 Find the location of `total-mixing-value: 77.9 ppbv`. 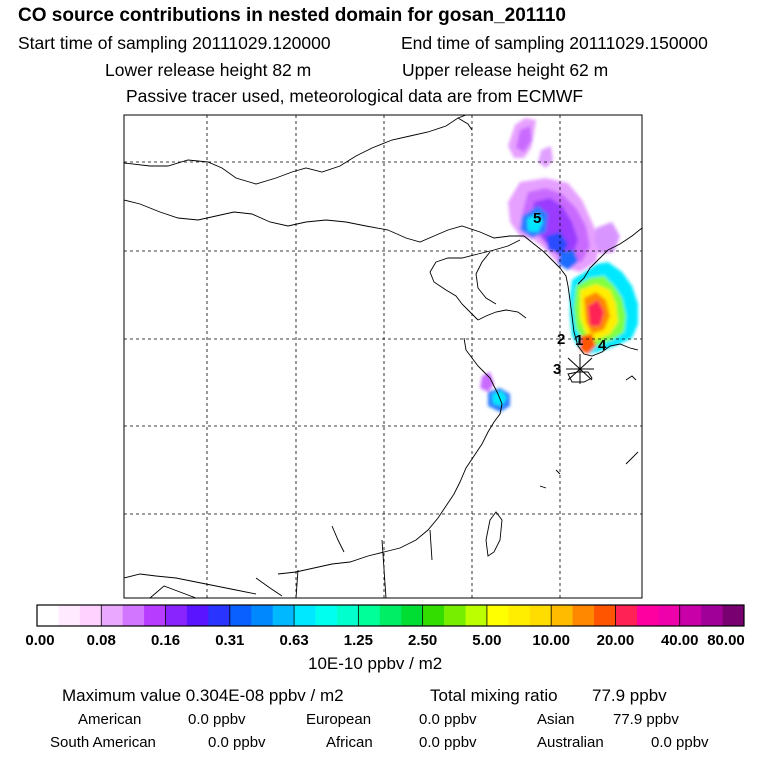

total-mixing-value: 77.9 ppbv is located at coordinates (629, 695).